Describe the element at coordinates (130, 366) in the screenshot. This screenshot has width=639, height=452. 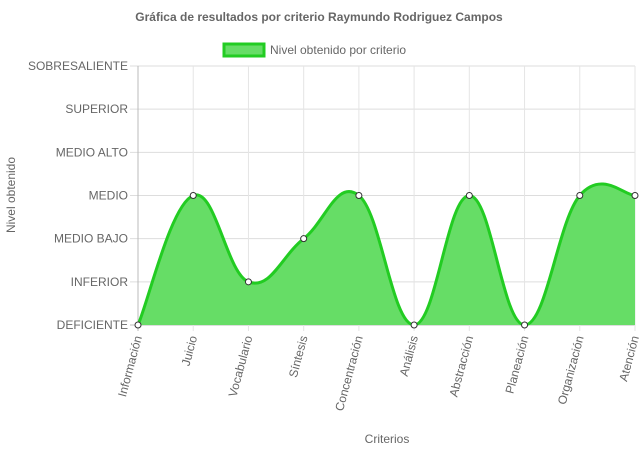
I see `x-tick-label: Información` at that location.